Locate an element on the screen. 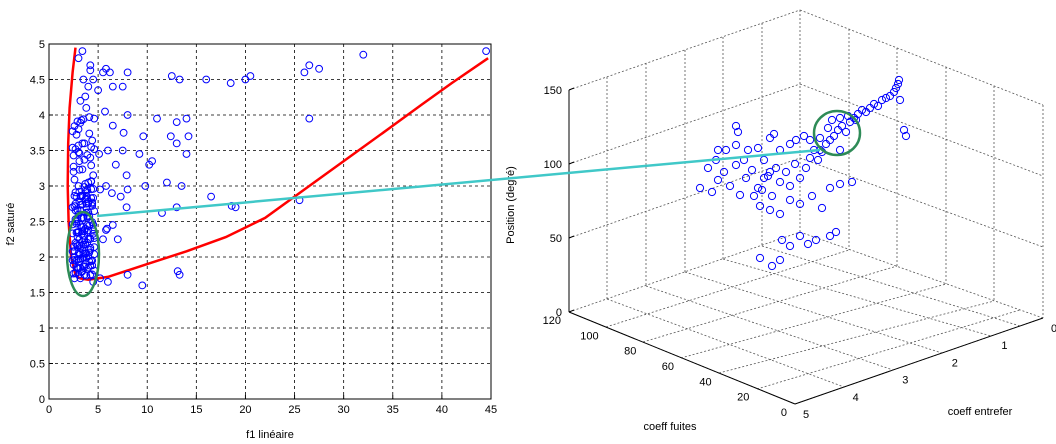  connector-line is located at coordinates (458, 183).